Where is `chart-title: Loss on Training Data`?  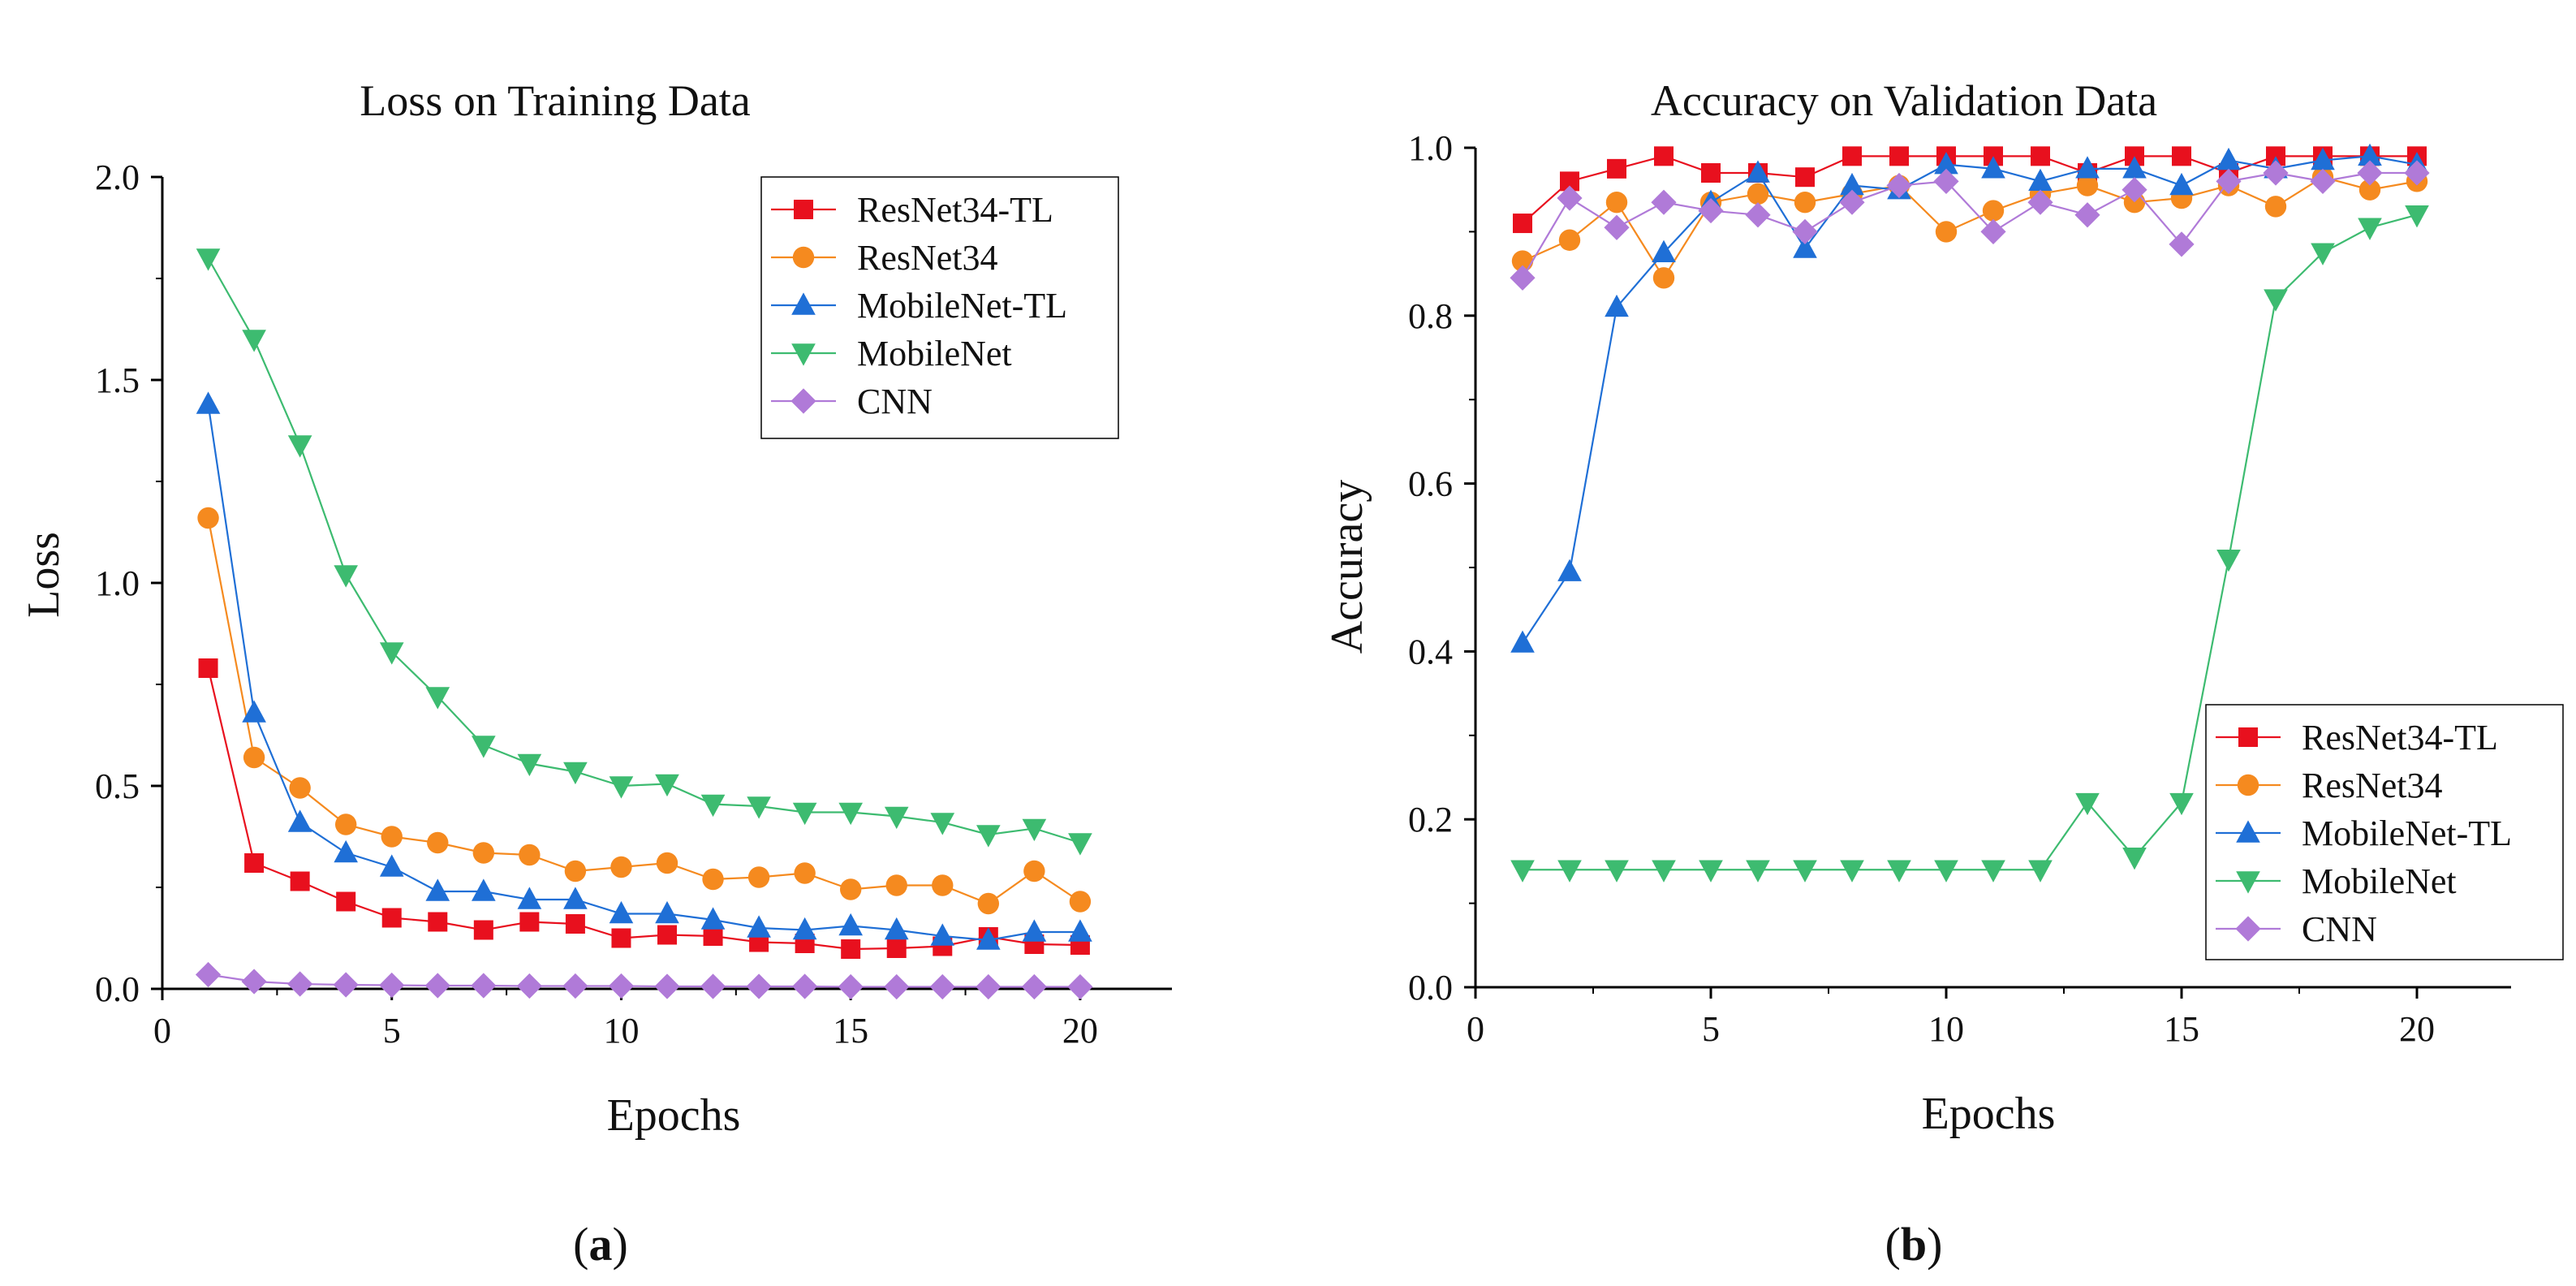
chart-title: Loss on Training Data is located at coordinates (556, 100).